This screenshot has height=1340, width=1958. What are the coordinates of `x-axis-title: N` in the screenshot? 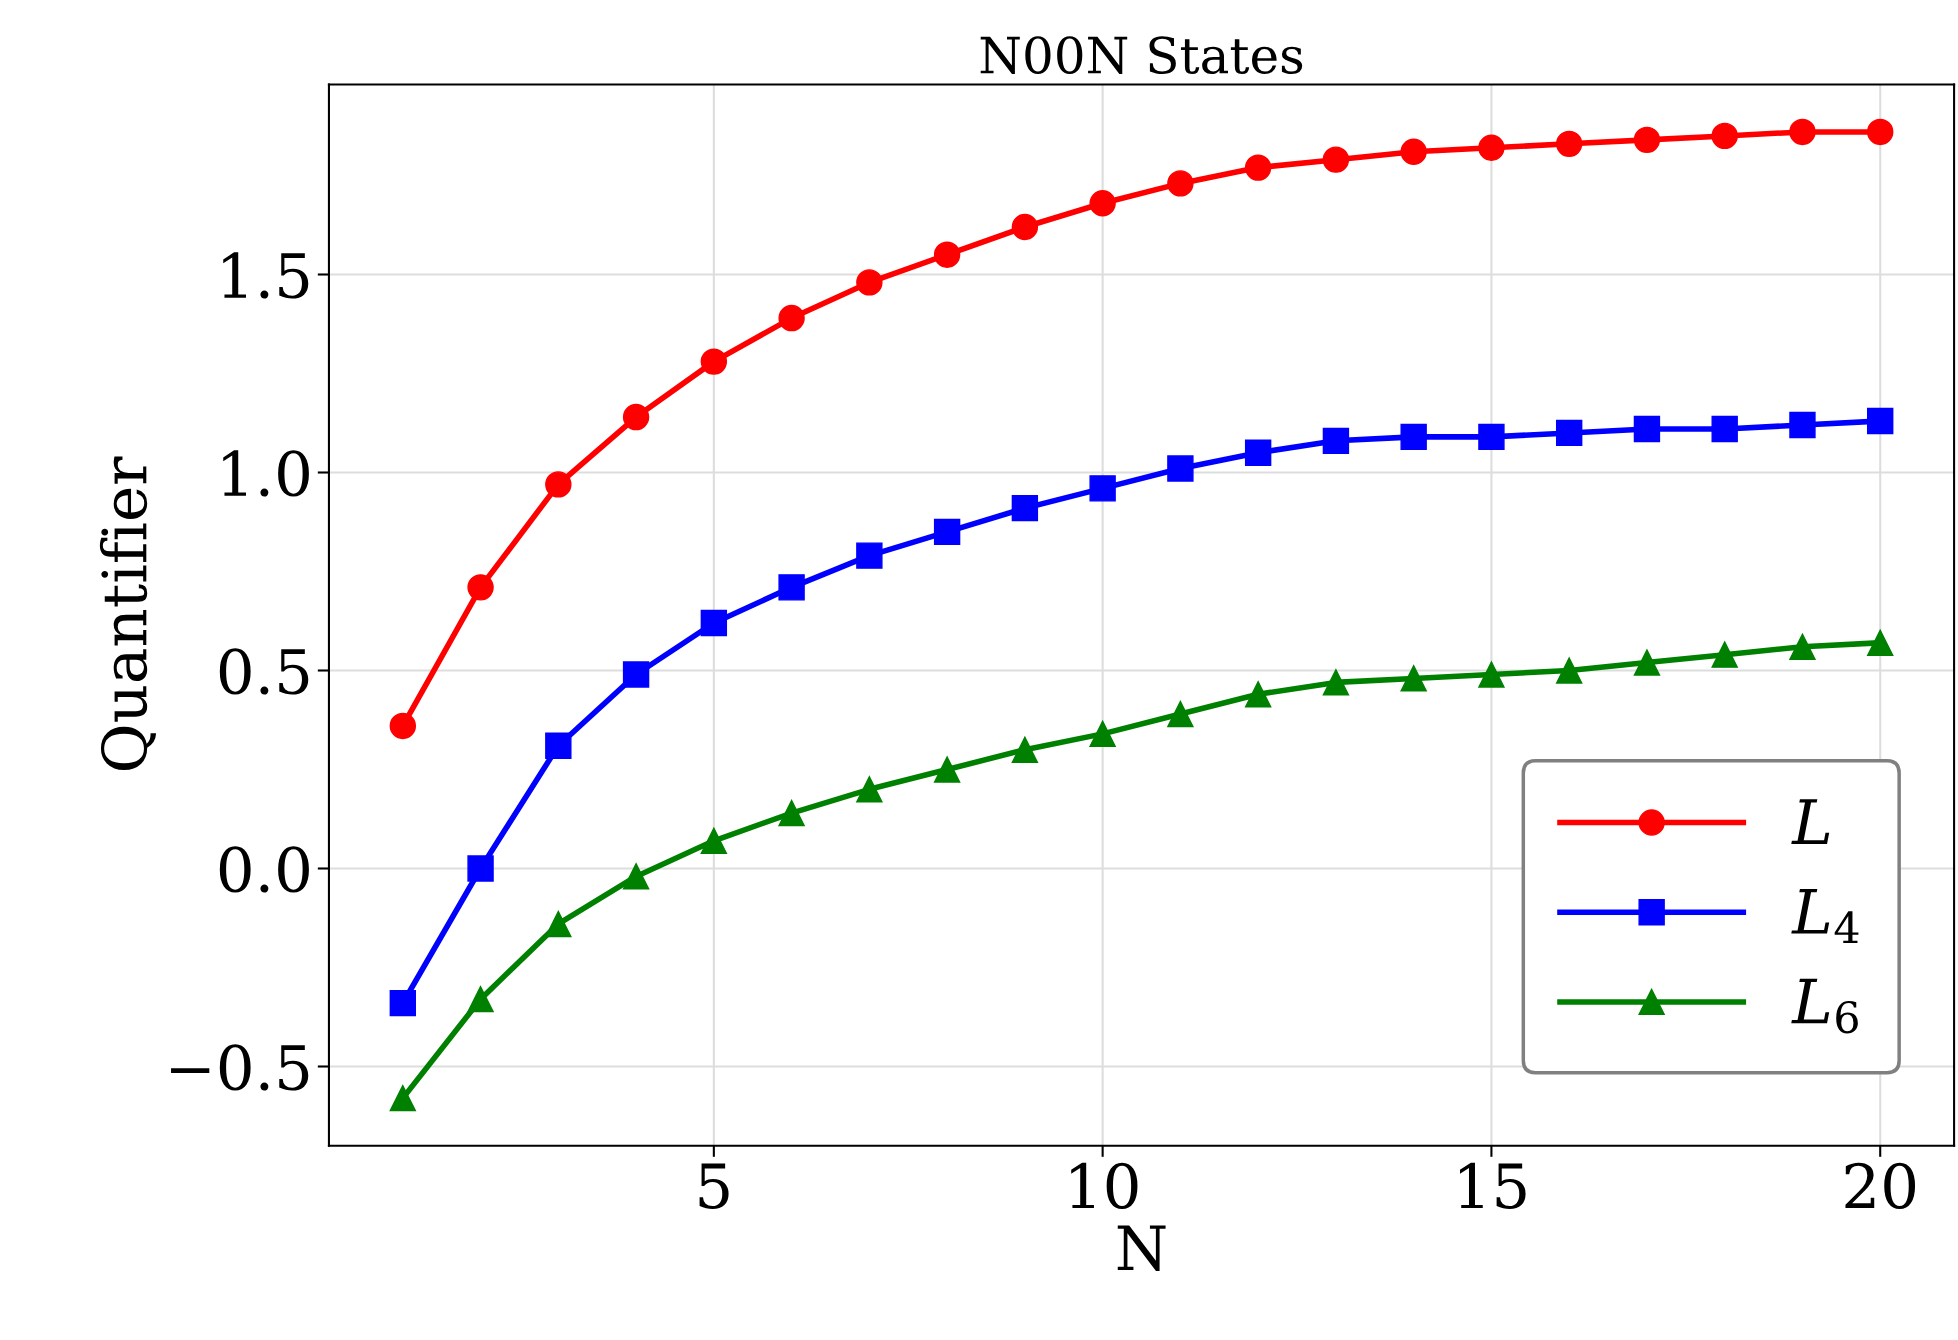 It's located at (1141, 1248).